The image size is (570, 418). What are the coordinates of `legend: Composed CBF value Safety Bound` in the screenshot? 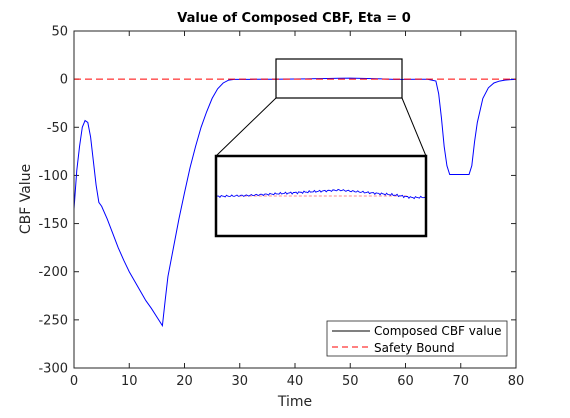 It's located at (417, 338).